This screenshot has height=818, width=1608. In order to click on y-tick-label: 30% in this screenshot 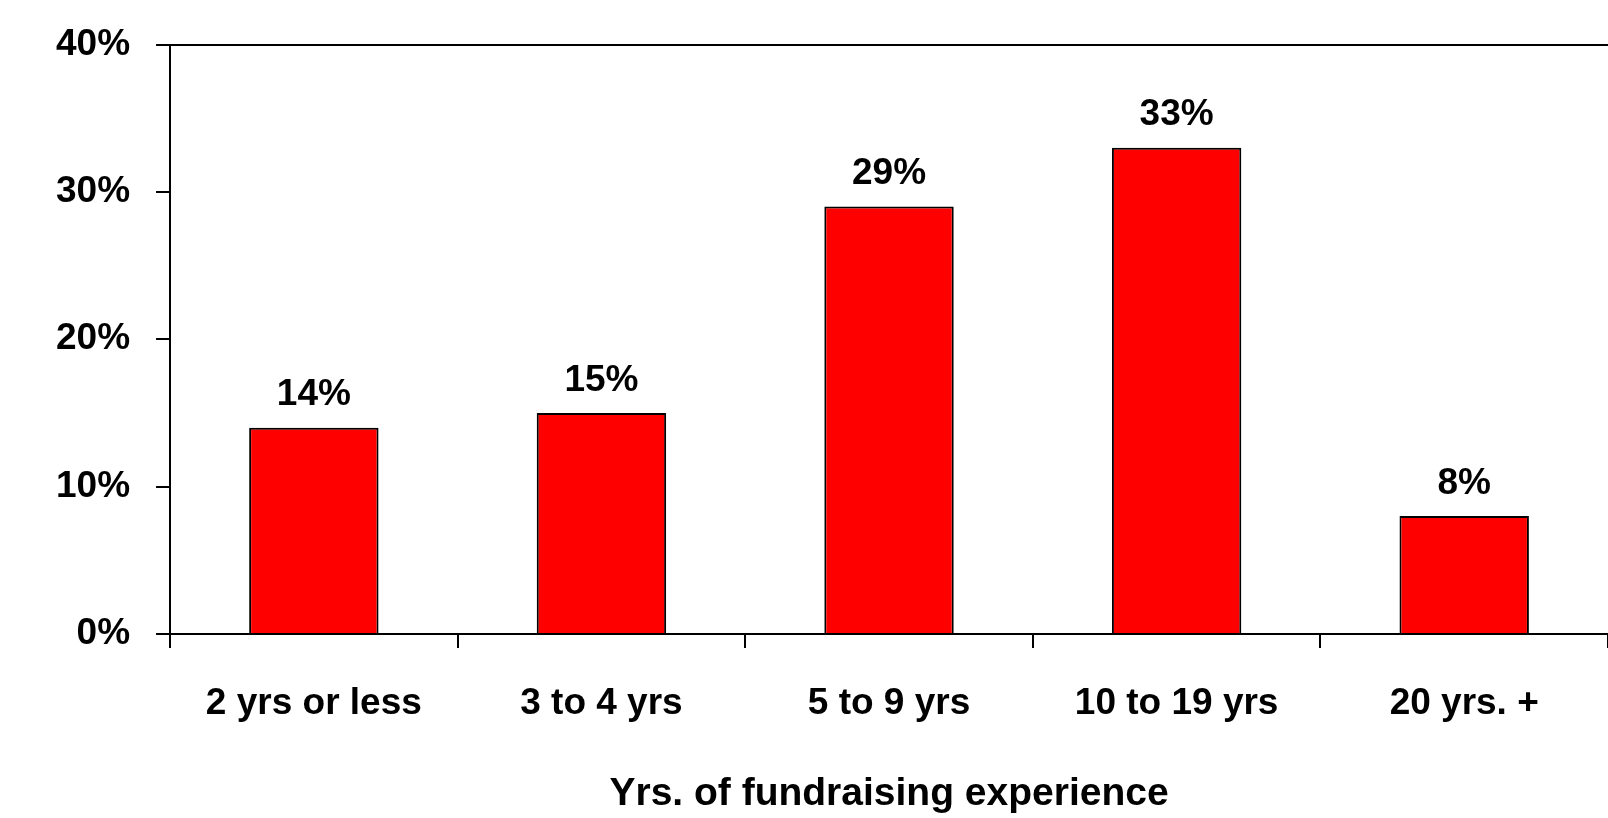, I will do `click(93, 190)`.